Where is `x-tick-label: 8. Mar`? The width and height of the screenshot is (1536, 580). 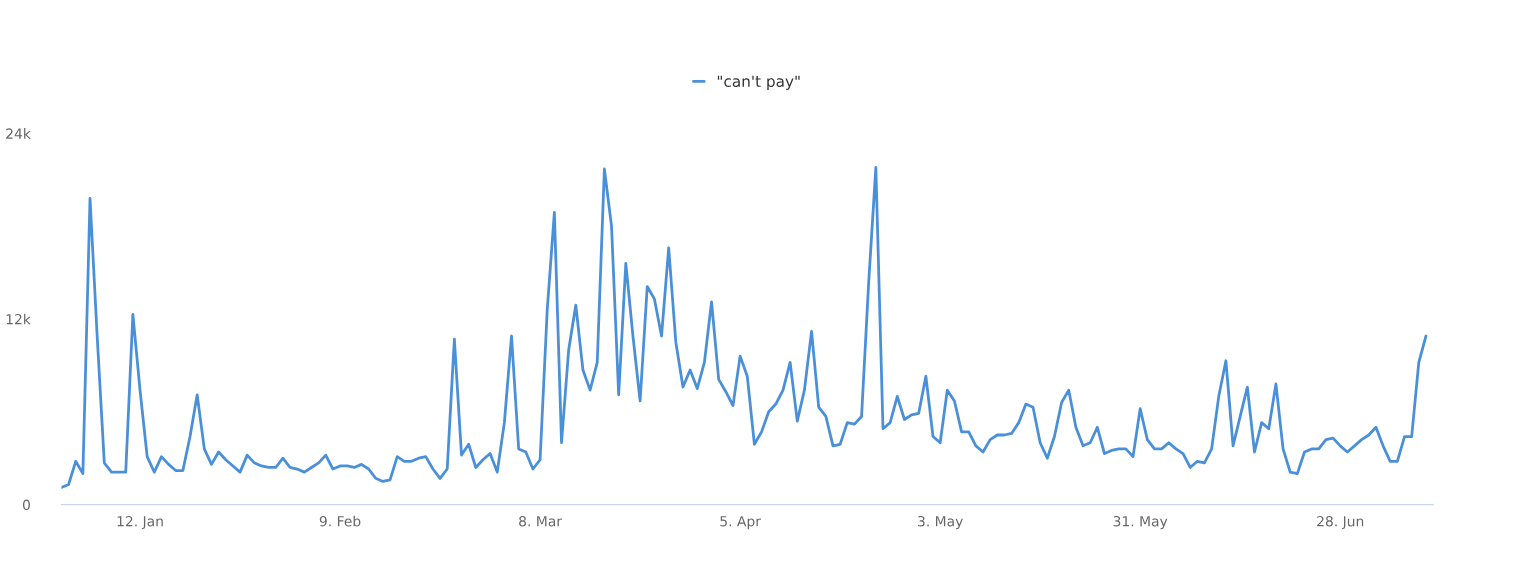
x-tick-label: 8. Mar is located at coordinates (541, 521).